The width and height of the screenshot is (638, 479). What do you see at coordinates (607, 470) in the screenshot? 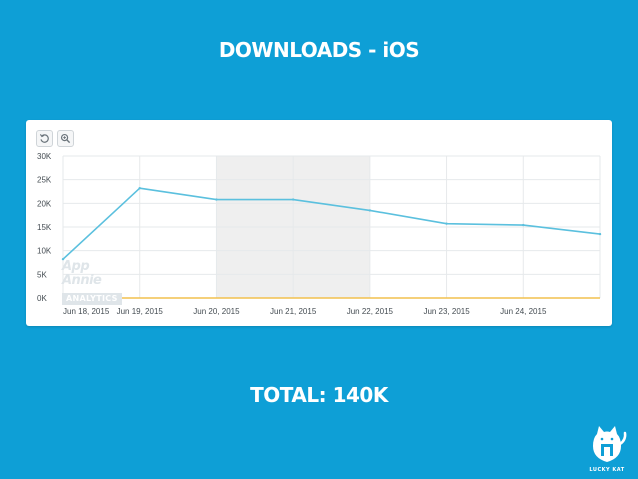
I see `brand-text: LUCKY KAT` at bounding box center [607, 470].